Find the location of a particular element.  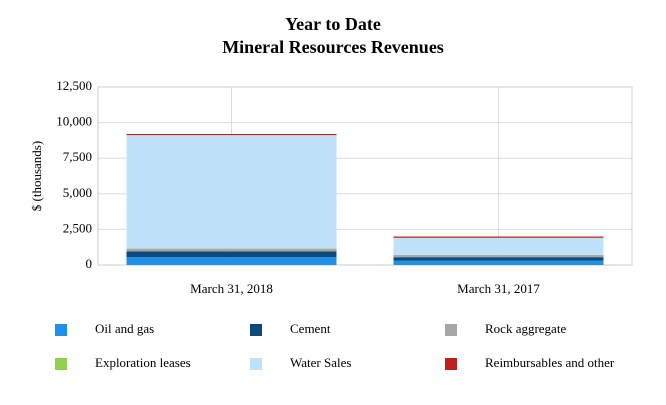

legend-label: Reimbursables and other is located at coordinates (550, 362).